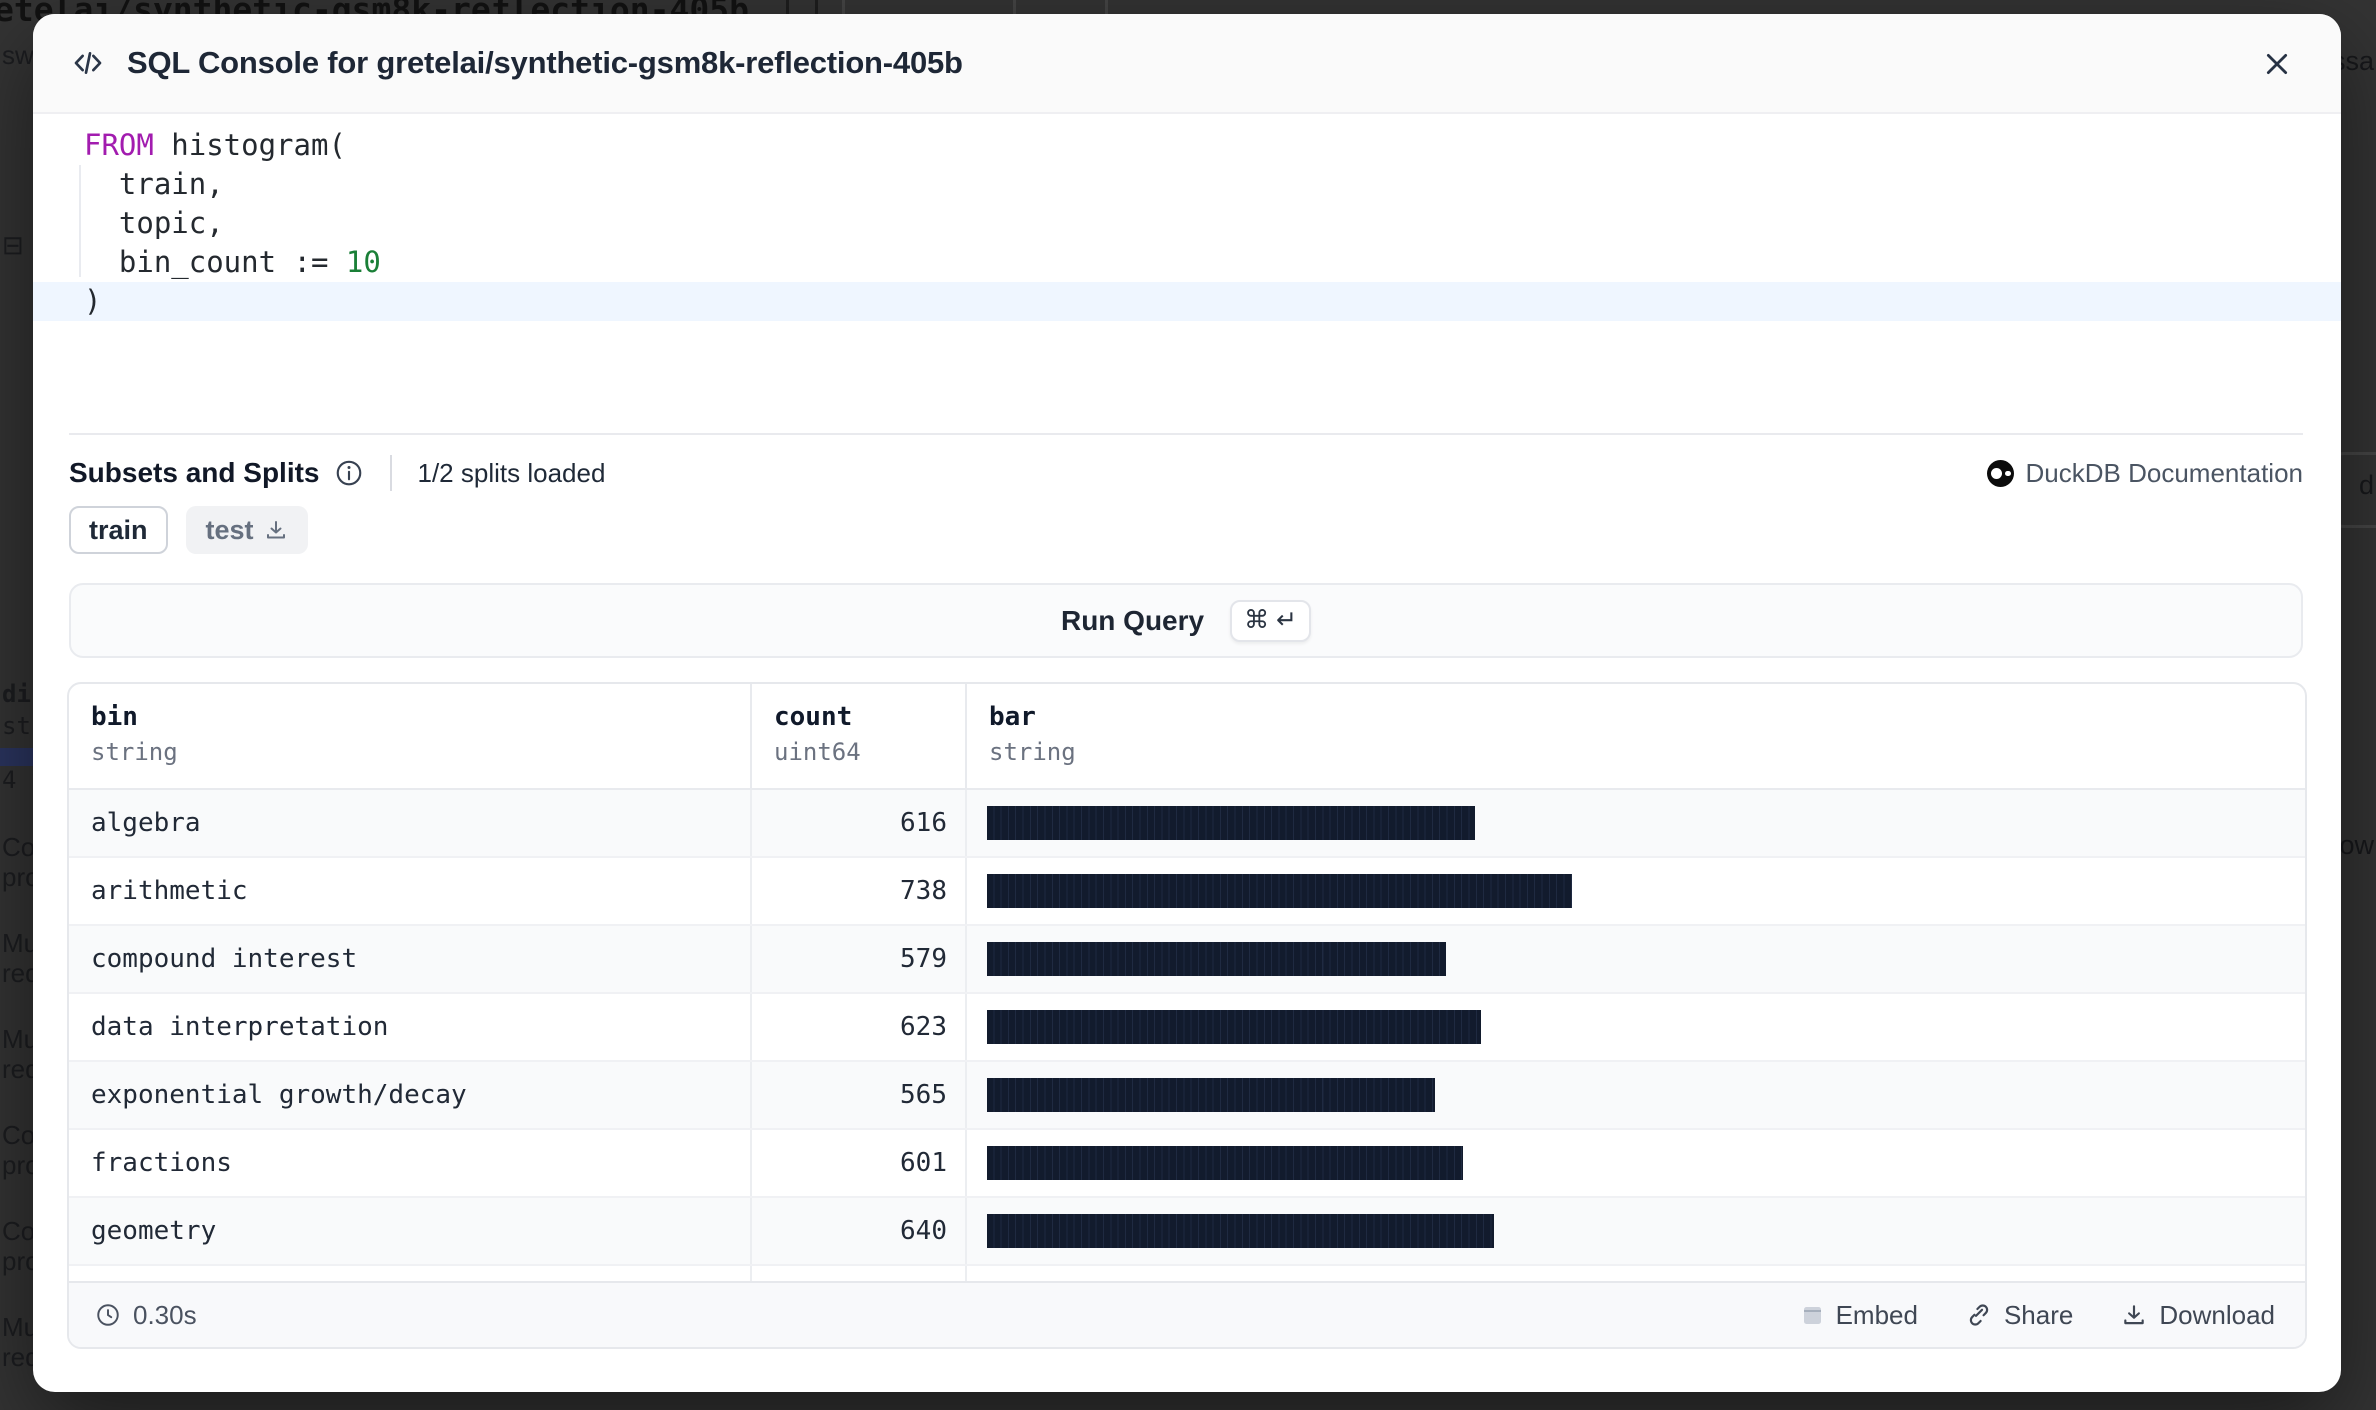  What do you see at coordinates (410, 823) in the screenshot?
I see `bin-cell: algebra` at bounding box center [410, 823].